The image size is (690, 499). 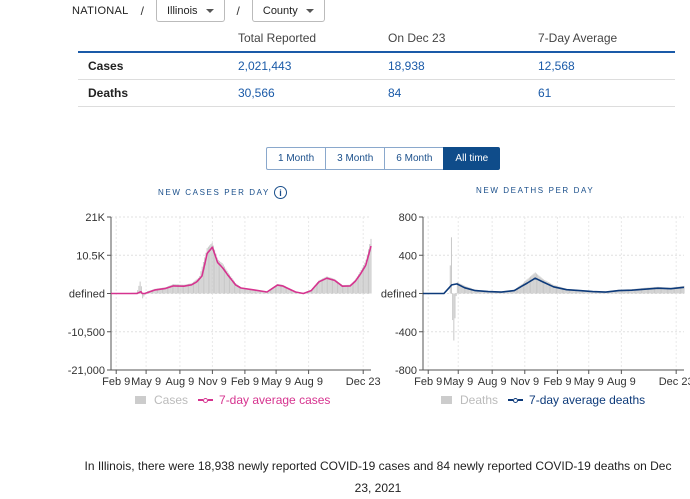 What do you see at coordinates (313, 93) in the screenshot?
I see `deaths-total: 30,566` at bounding box center [313, 93].